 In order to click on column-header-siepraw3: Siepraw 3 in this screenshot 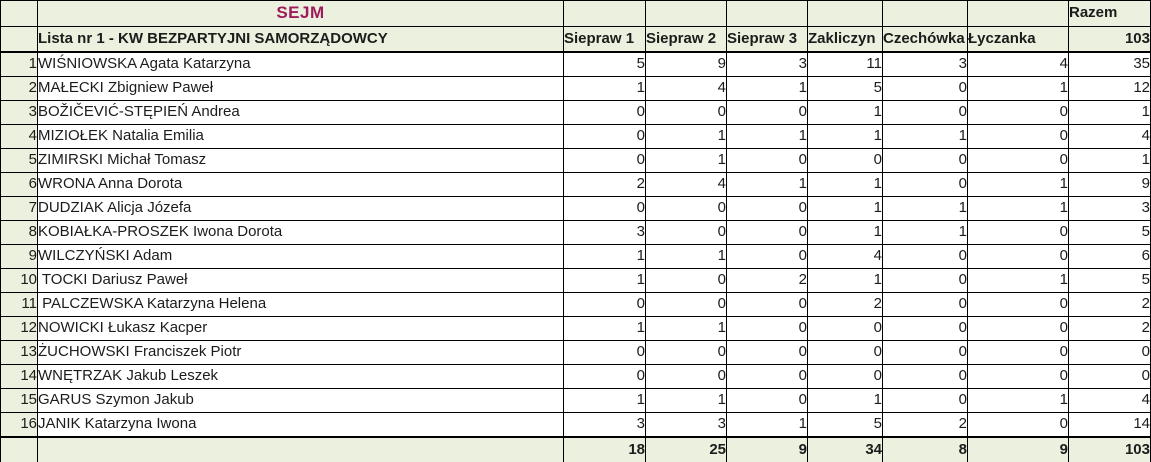, I will do `click(767, 39)`.